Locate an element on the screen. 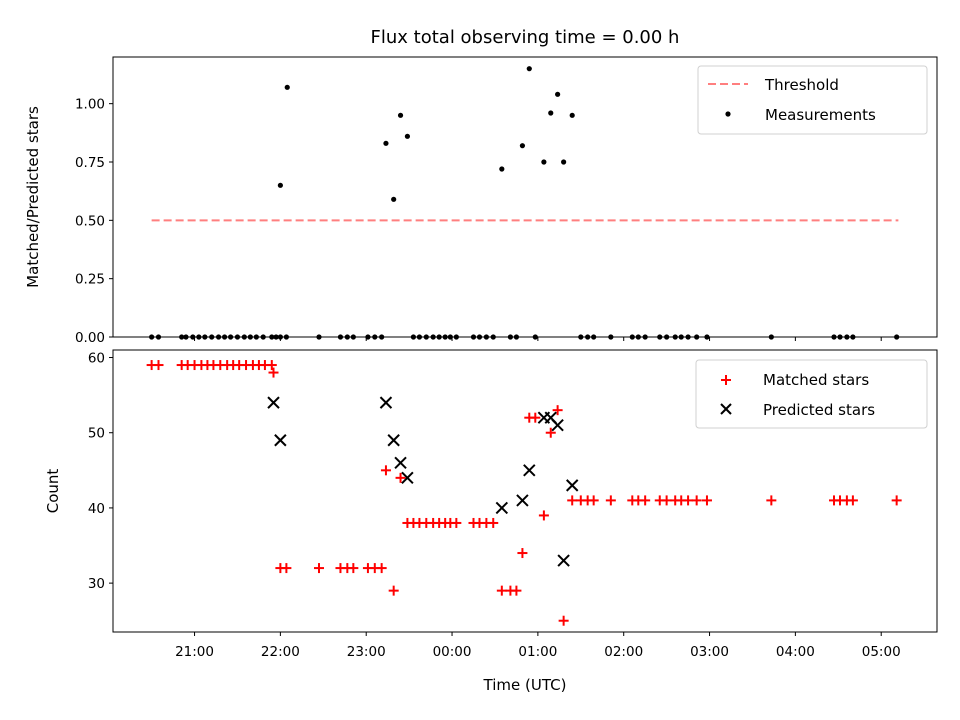 The height and width of the screenshot is (720, 960). y-tick-label: 50 is located at coordinates (96, 434).